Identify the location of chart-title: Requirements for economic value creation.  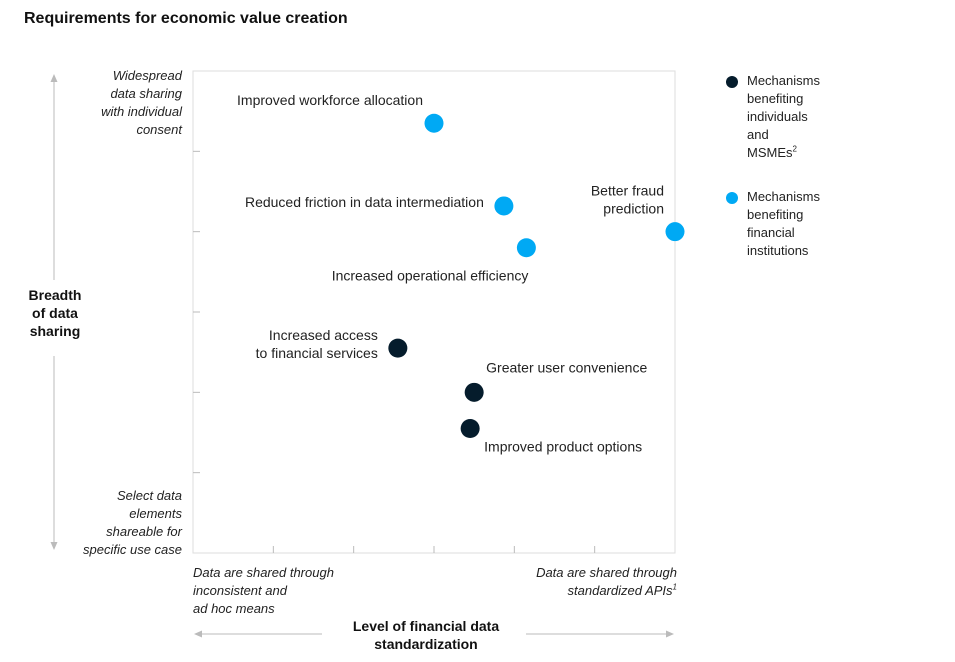
(186, 18).